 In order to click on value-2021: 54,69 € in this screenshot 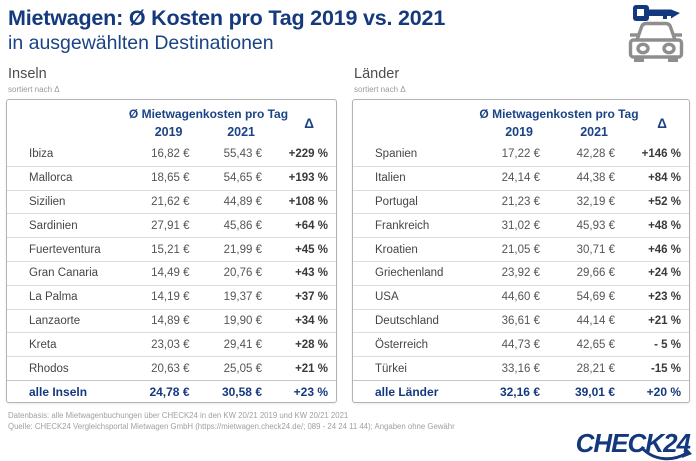, I will do `click(595, 297)`.